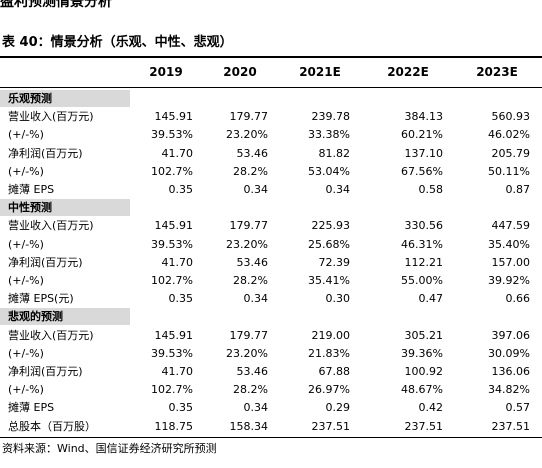  I want to click on cell: 33.38%, so click(329, 135).